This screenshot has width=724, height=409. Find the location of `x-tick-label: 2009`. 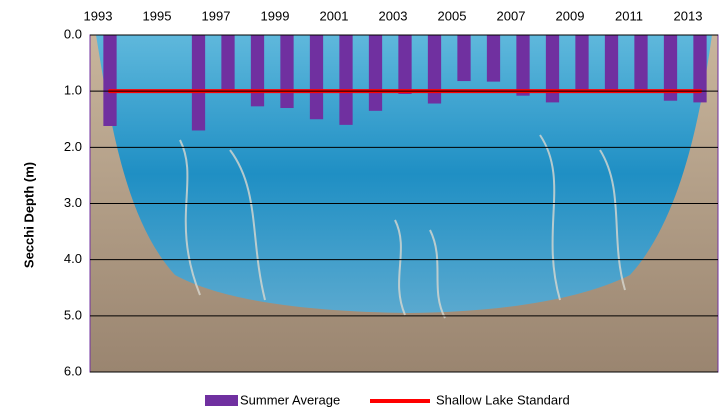

x-tick-label: 2009 is located at coordinates (570, 15).